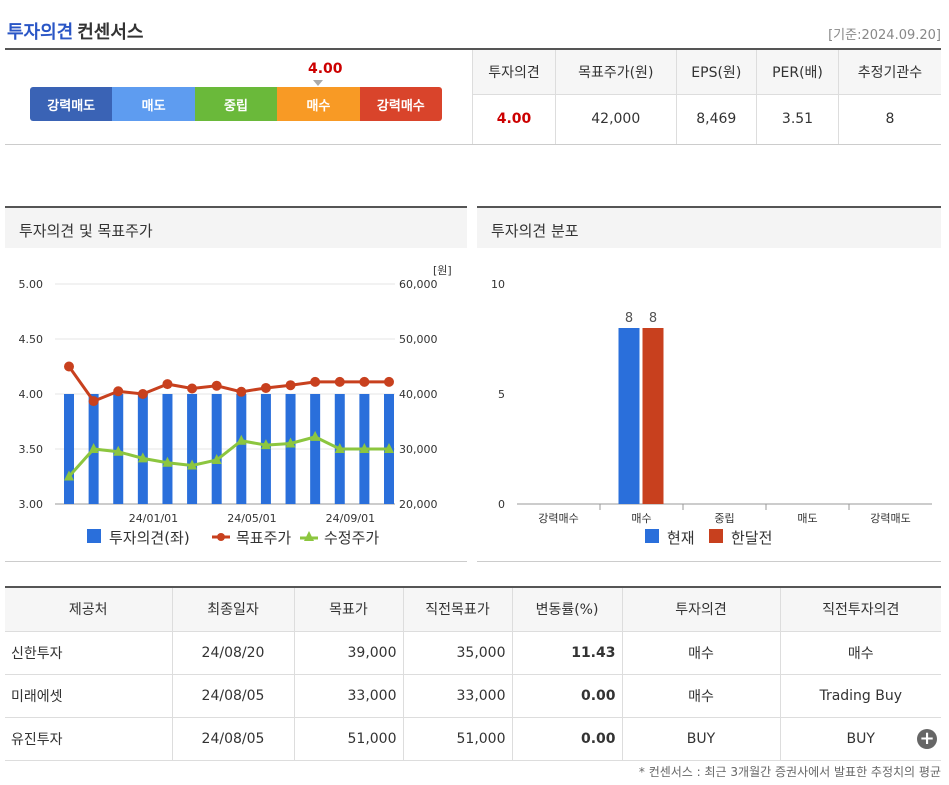 The image size is (949, 785). I want to click on cell-change-rate: 11.43, so click(566, 653).